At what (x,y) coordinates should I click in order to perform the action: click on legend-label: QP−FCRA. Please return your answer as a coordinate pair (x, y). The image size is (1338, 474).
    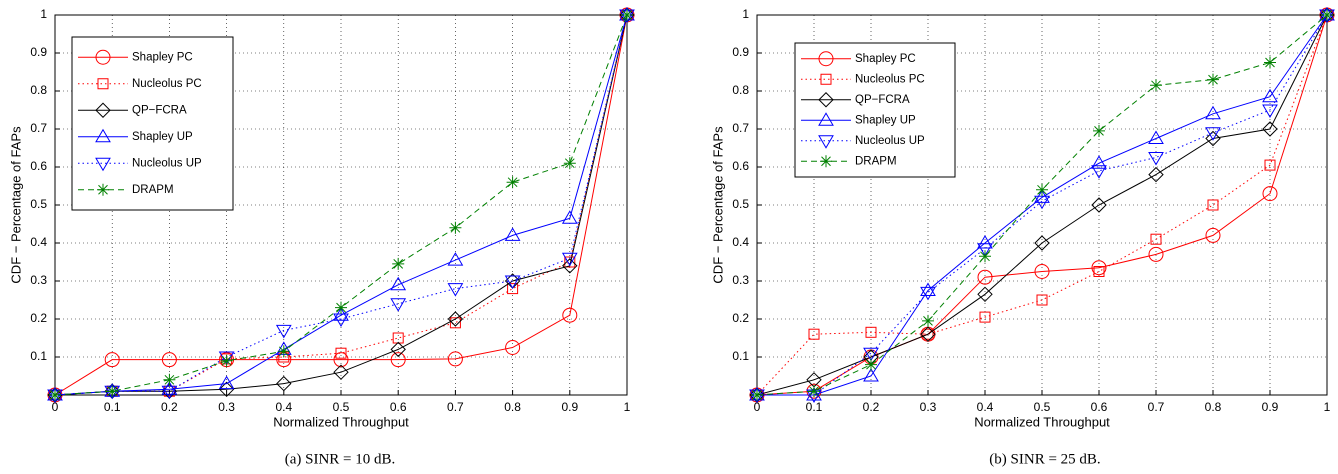
    Looking at the image, I should click on (159, 110).